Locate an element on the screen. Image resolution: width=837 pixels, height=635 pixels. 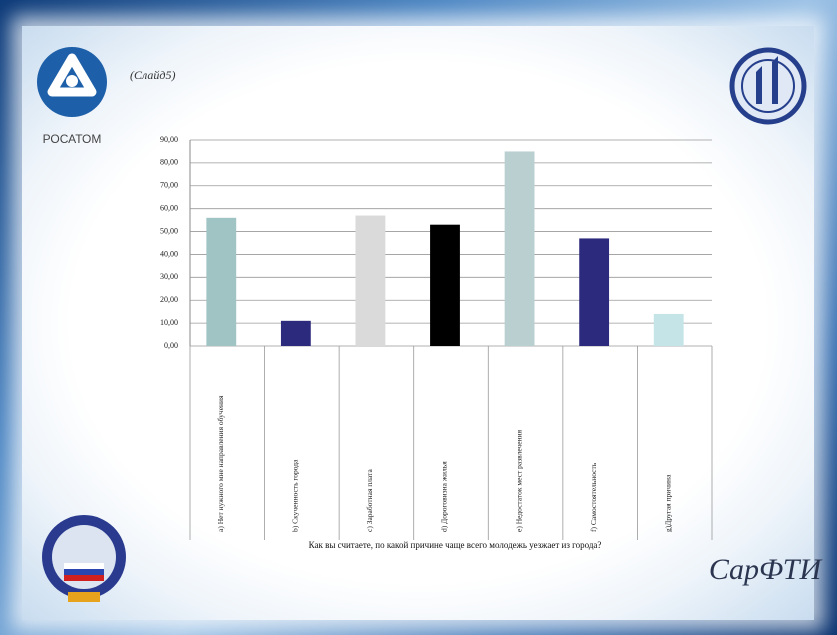
logo-text: СарФТИ is located at coordinates (766, 569).